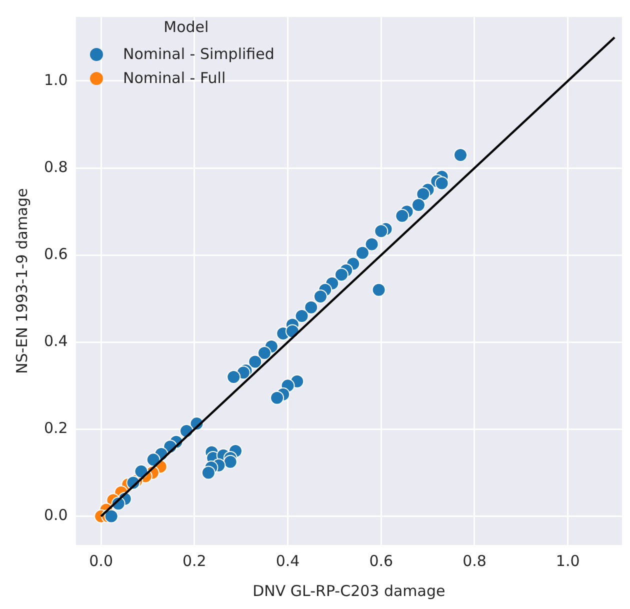  I want to click on x-tick-label: 0.8, so click(474, 561).